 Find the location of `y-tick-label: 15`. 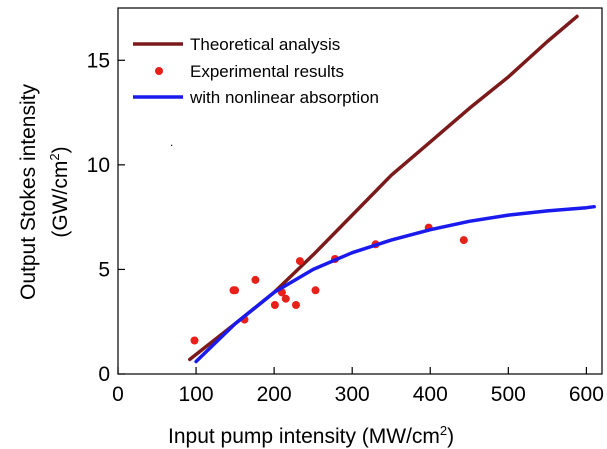

y-tick-label: 15 is located at coordinates (98, 60).